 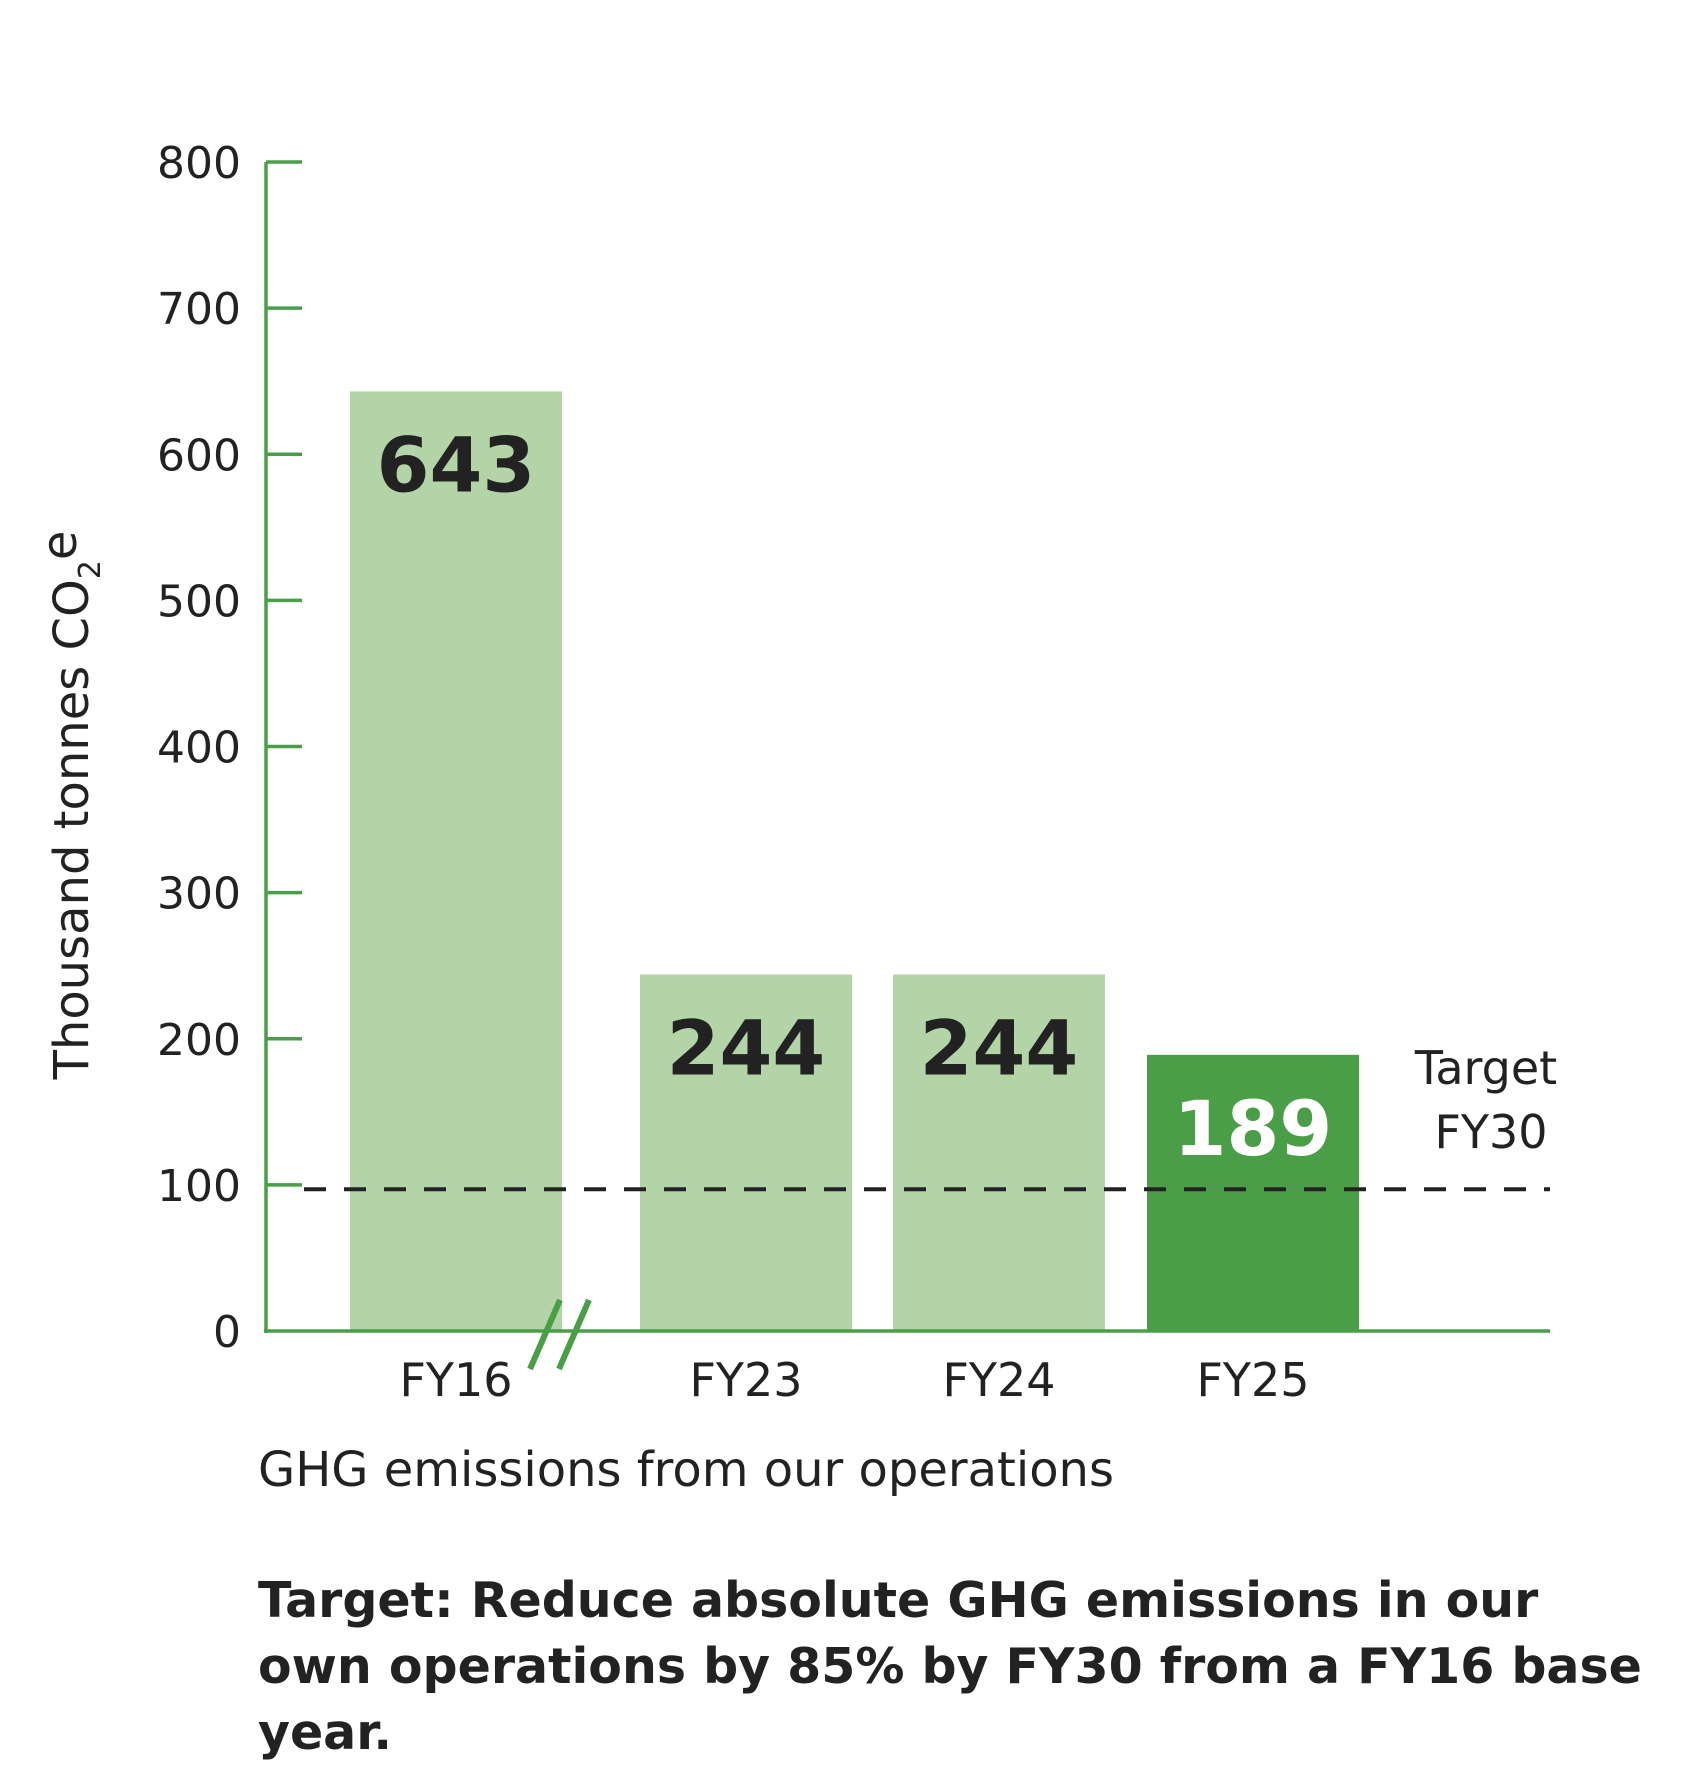 I want to click on y-tick-label: 0, so click(x=227, y=1332).